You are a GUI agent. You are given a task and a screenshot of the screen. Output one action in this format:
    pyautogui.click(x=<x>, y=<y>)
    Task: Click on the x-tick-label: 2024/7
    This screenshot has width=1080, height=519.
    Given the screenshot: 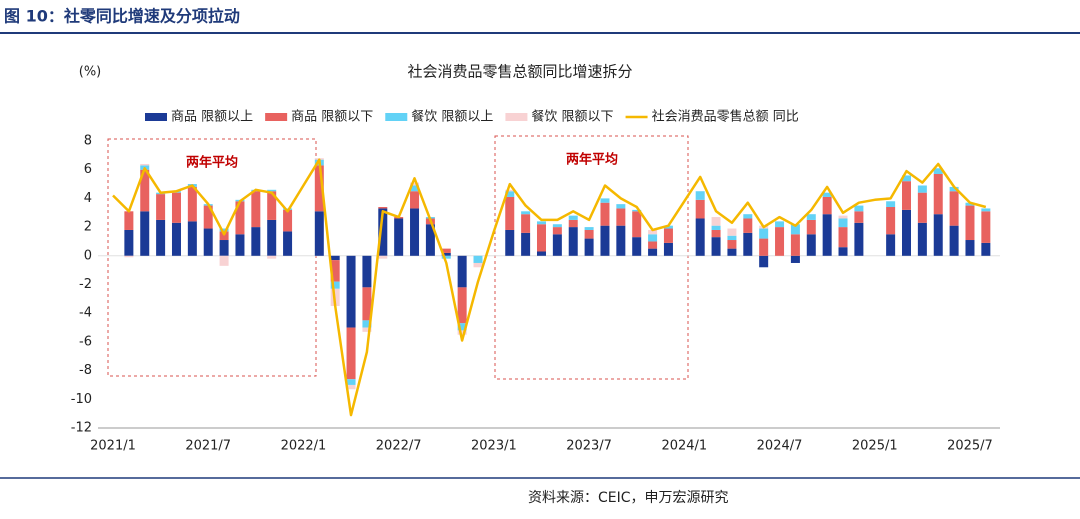 What is the action you would take?
    pyautogui.click(x=780, y=446)
    